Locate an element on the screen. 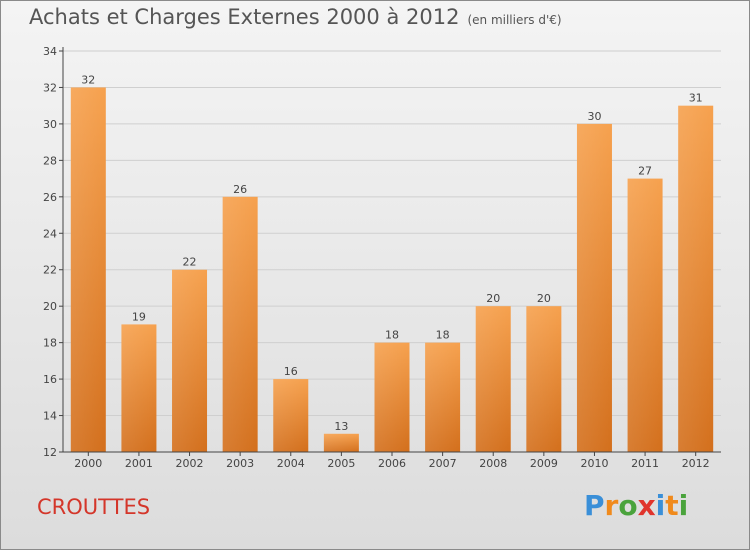 This screenshot has height=551, width=750. chart-title-text: Achats et Charges Externes 2000 à 2012 is located at coordinates (244, 17).